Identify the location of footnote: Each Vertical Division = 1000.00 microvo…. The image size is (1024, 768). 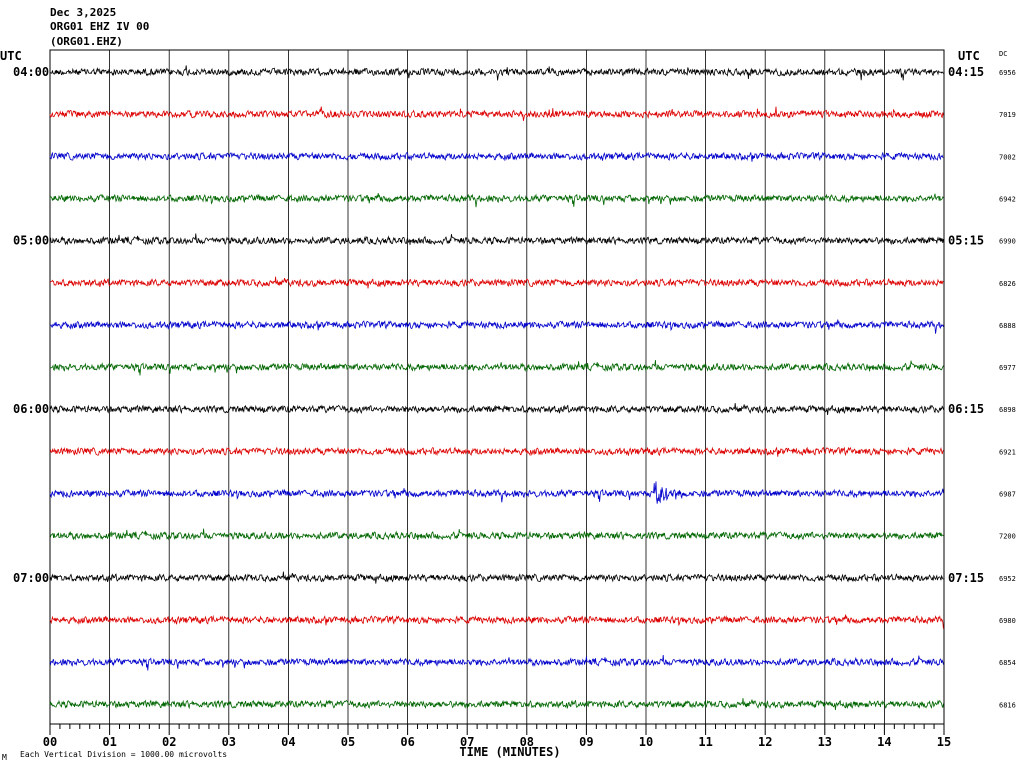
(123, 754).